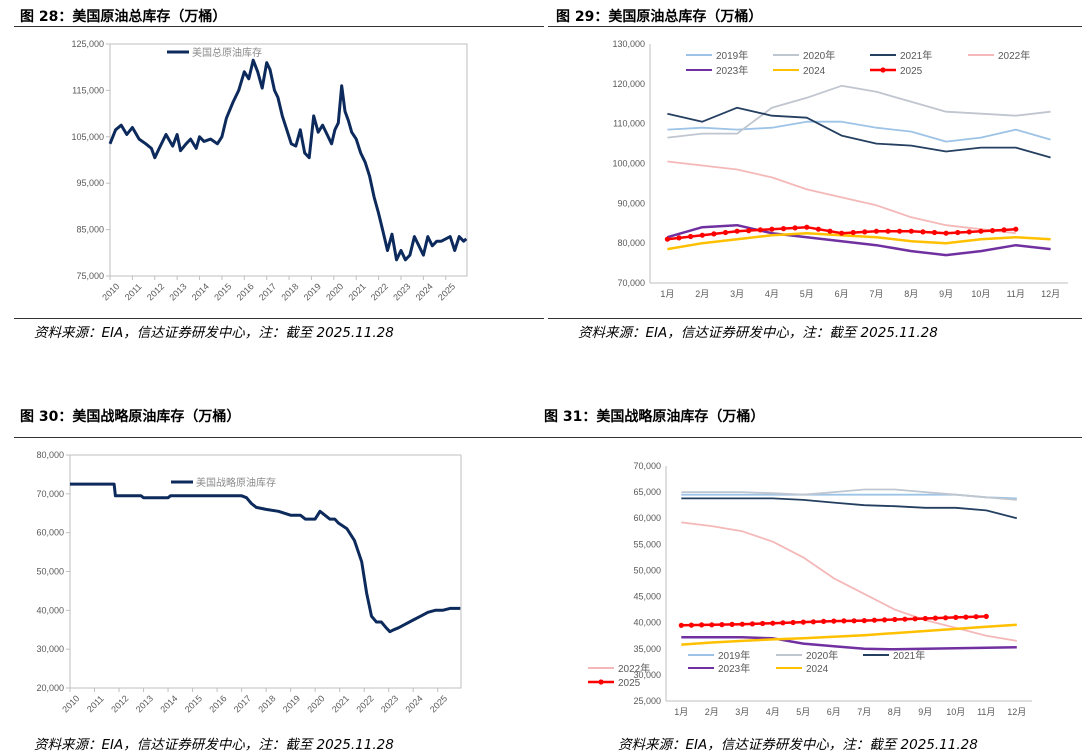  I want to click on source-note: 资料来源：EIA，信达证券研发中心，注：截至 2025.11.28, so click(758, 333).